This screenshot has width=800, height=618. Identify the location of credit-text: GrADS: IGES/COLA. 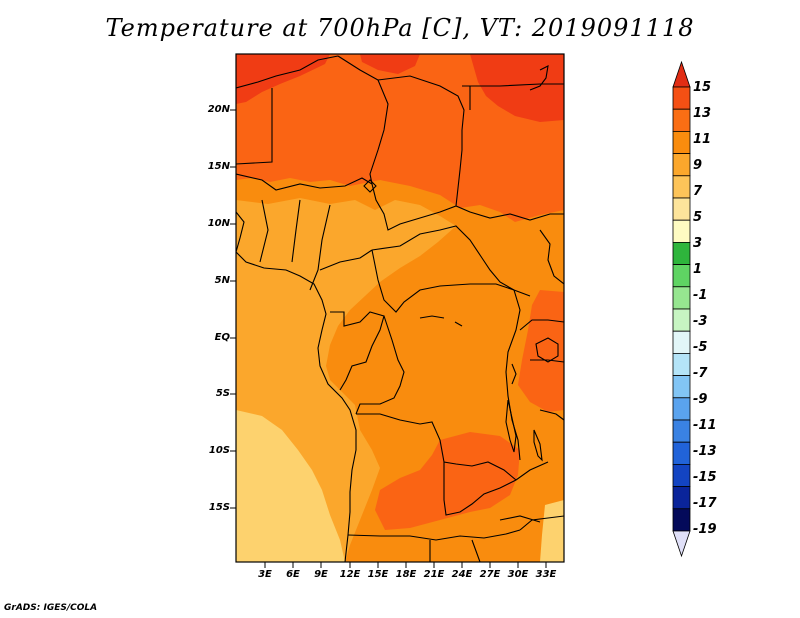
(51, 608).